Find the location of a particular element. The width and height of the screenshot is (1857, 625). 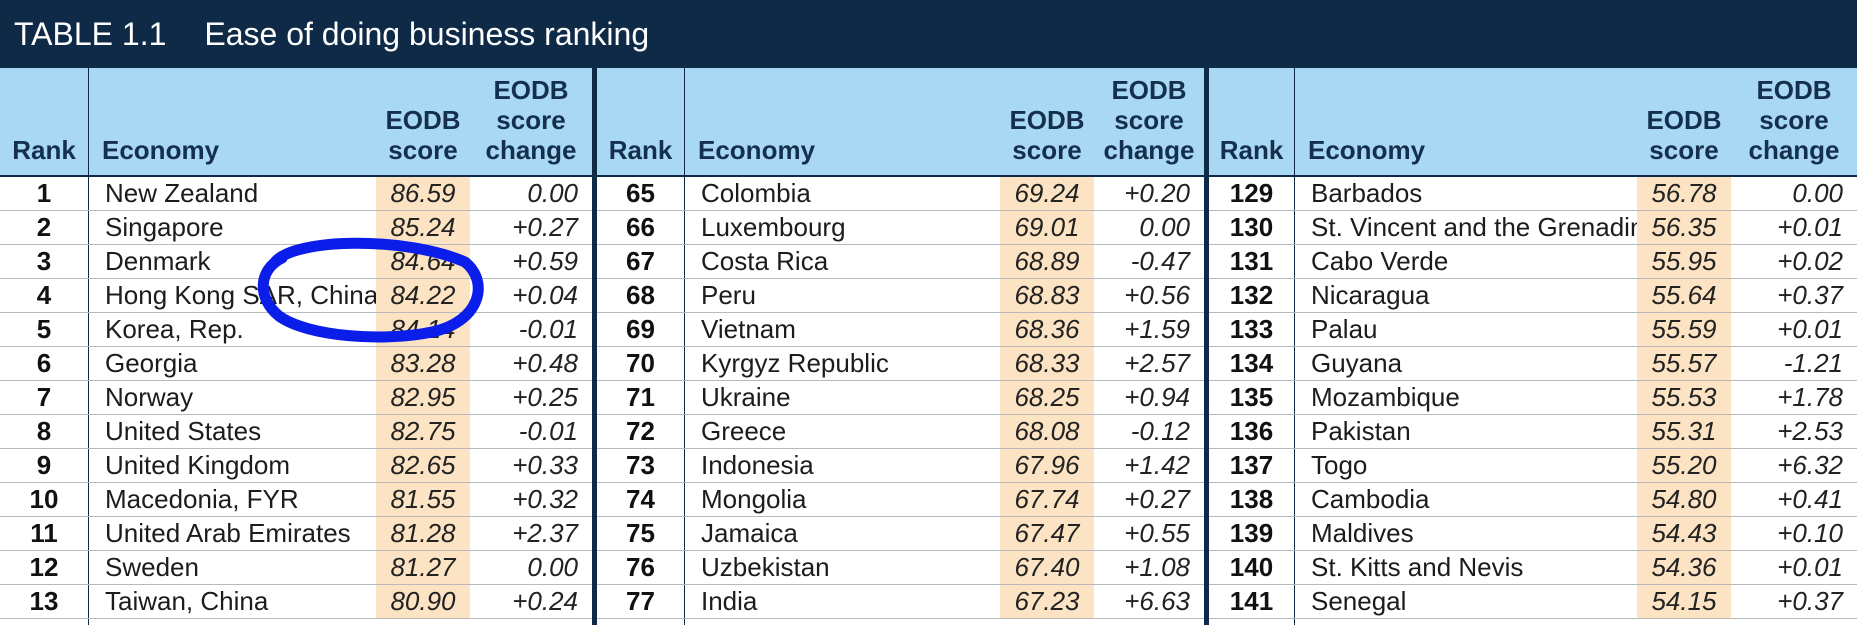

economy-cell: Kyrgyz Republic is located at coordinates (795, 363).